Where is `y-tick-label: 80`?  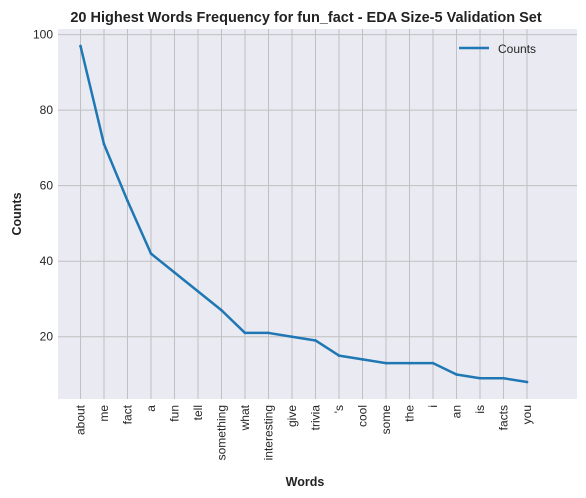
y-tick-label: 80 is located at coordinates (47, 110).